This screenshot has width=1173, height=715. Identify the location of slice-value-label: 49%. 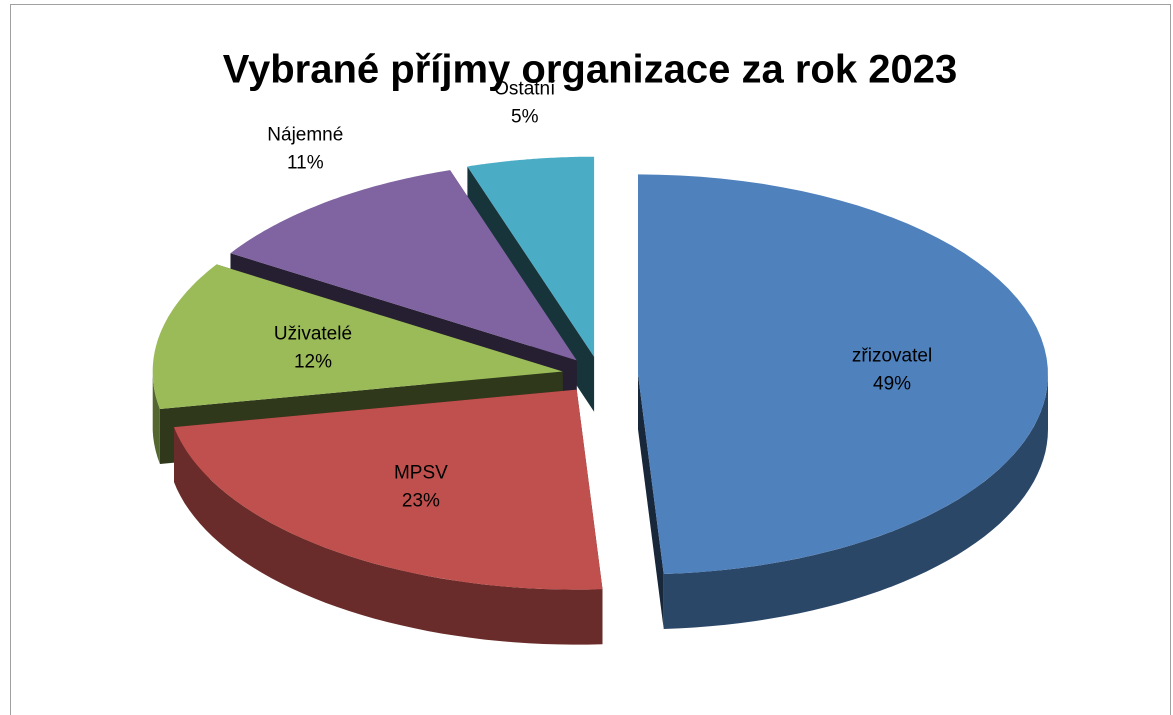
(892, 384).